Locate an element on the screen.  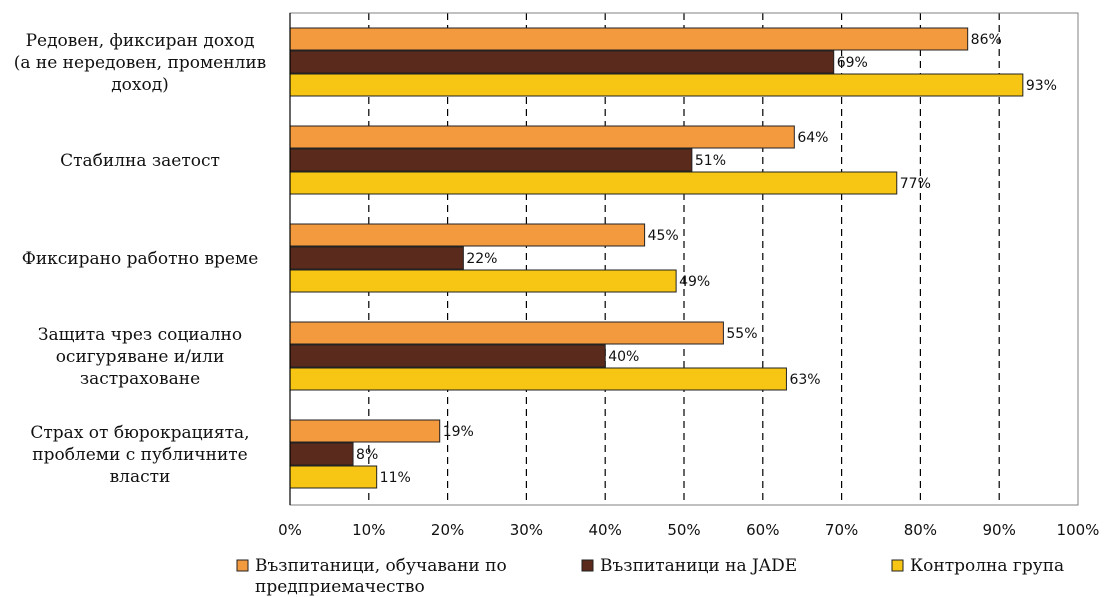
category-label-line: Фиксирано работно време is located at coordinates (140, 259).